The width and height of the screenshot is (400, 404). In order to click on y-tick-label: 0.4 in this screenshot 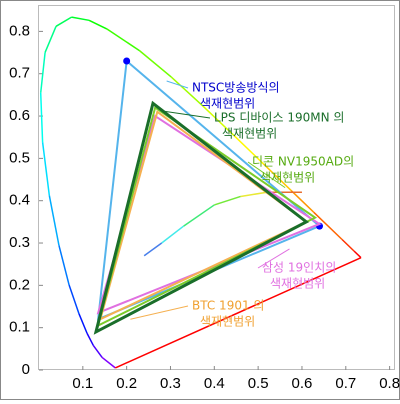, I will do `click(19, 200)`.